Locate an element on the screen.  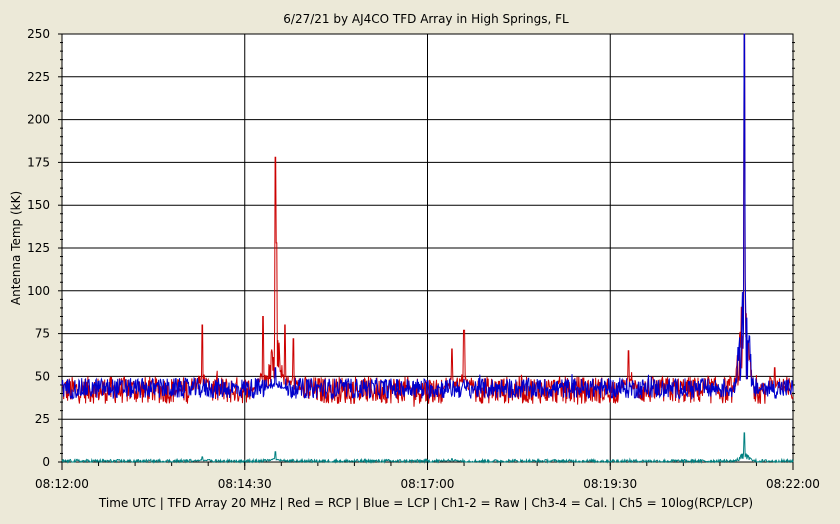
y-tick-label: 125 is located at coordinates (38, 248).